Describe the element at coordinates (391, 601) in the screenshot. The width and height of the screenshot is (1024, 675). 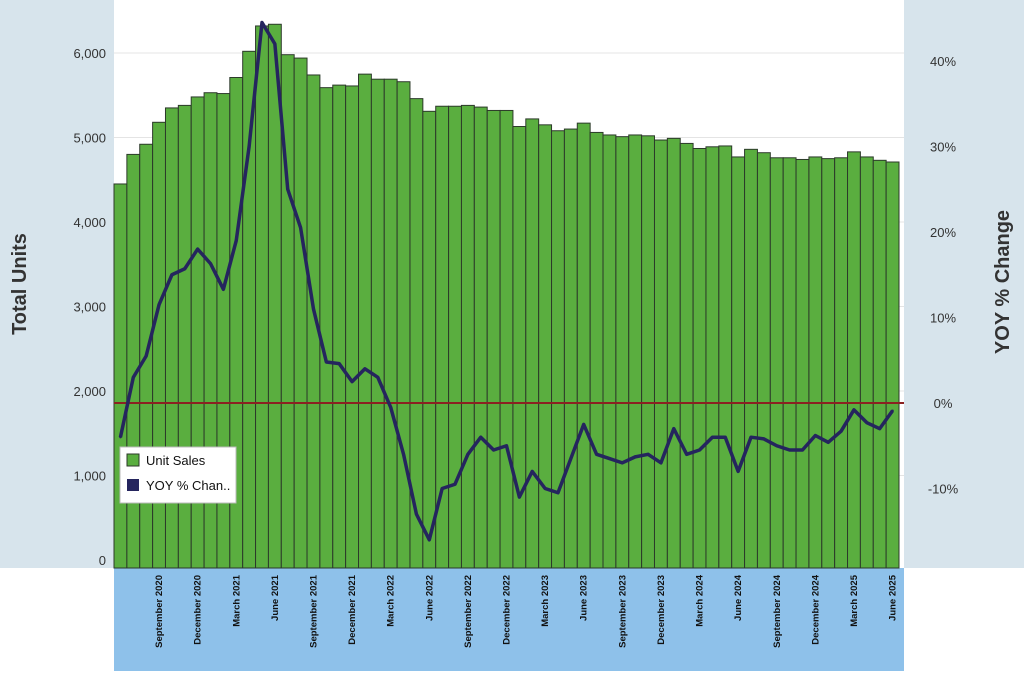
I see `x-tick-label-6: March 2022` at that location.